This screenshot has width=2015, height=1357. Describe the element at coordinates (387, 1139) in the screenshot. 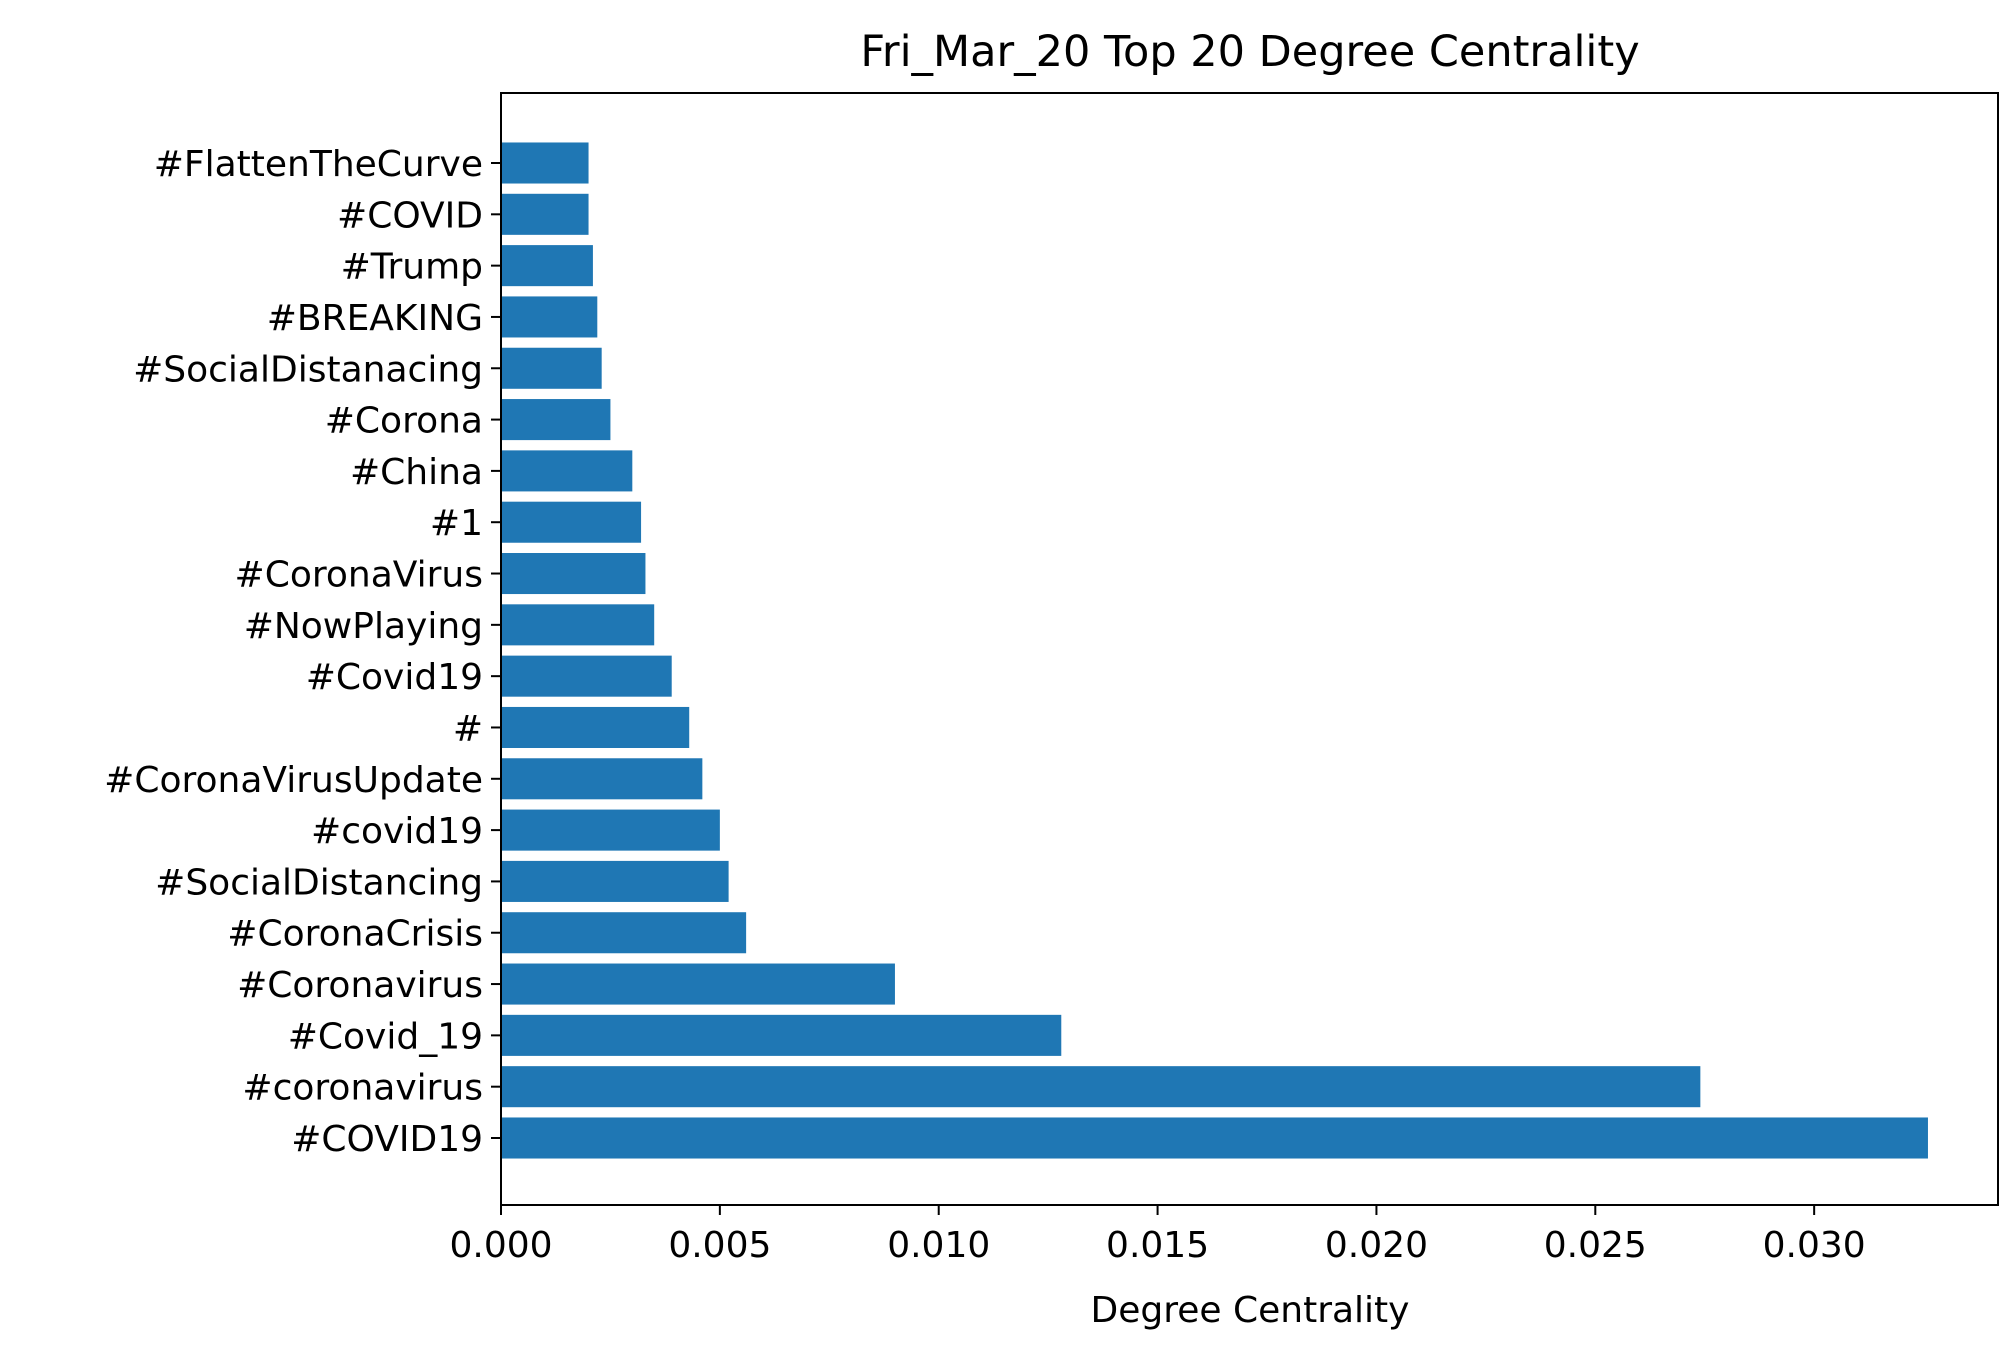

I see `y-tick-label-0: #COVID19` at that location.